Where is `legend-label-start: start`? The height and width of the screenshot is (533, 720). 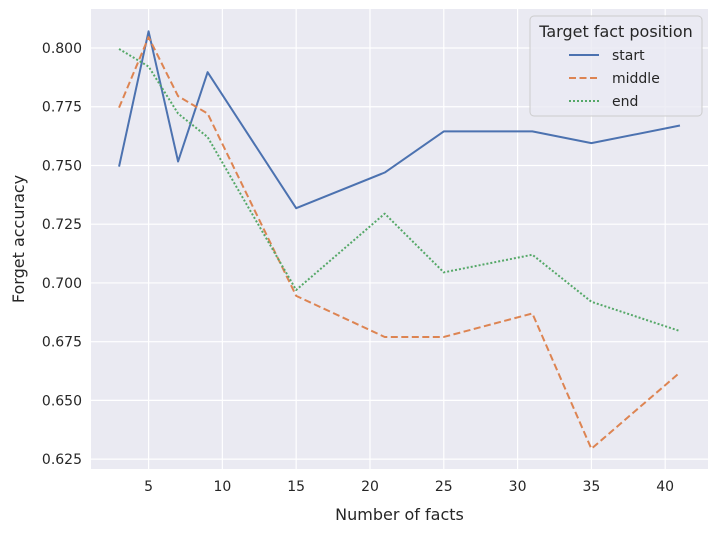
legend-label-start: start is located at coordinates (628, 56).